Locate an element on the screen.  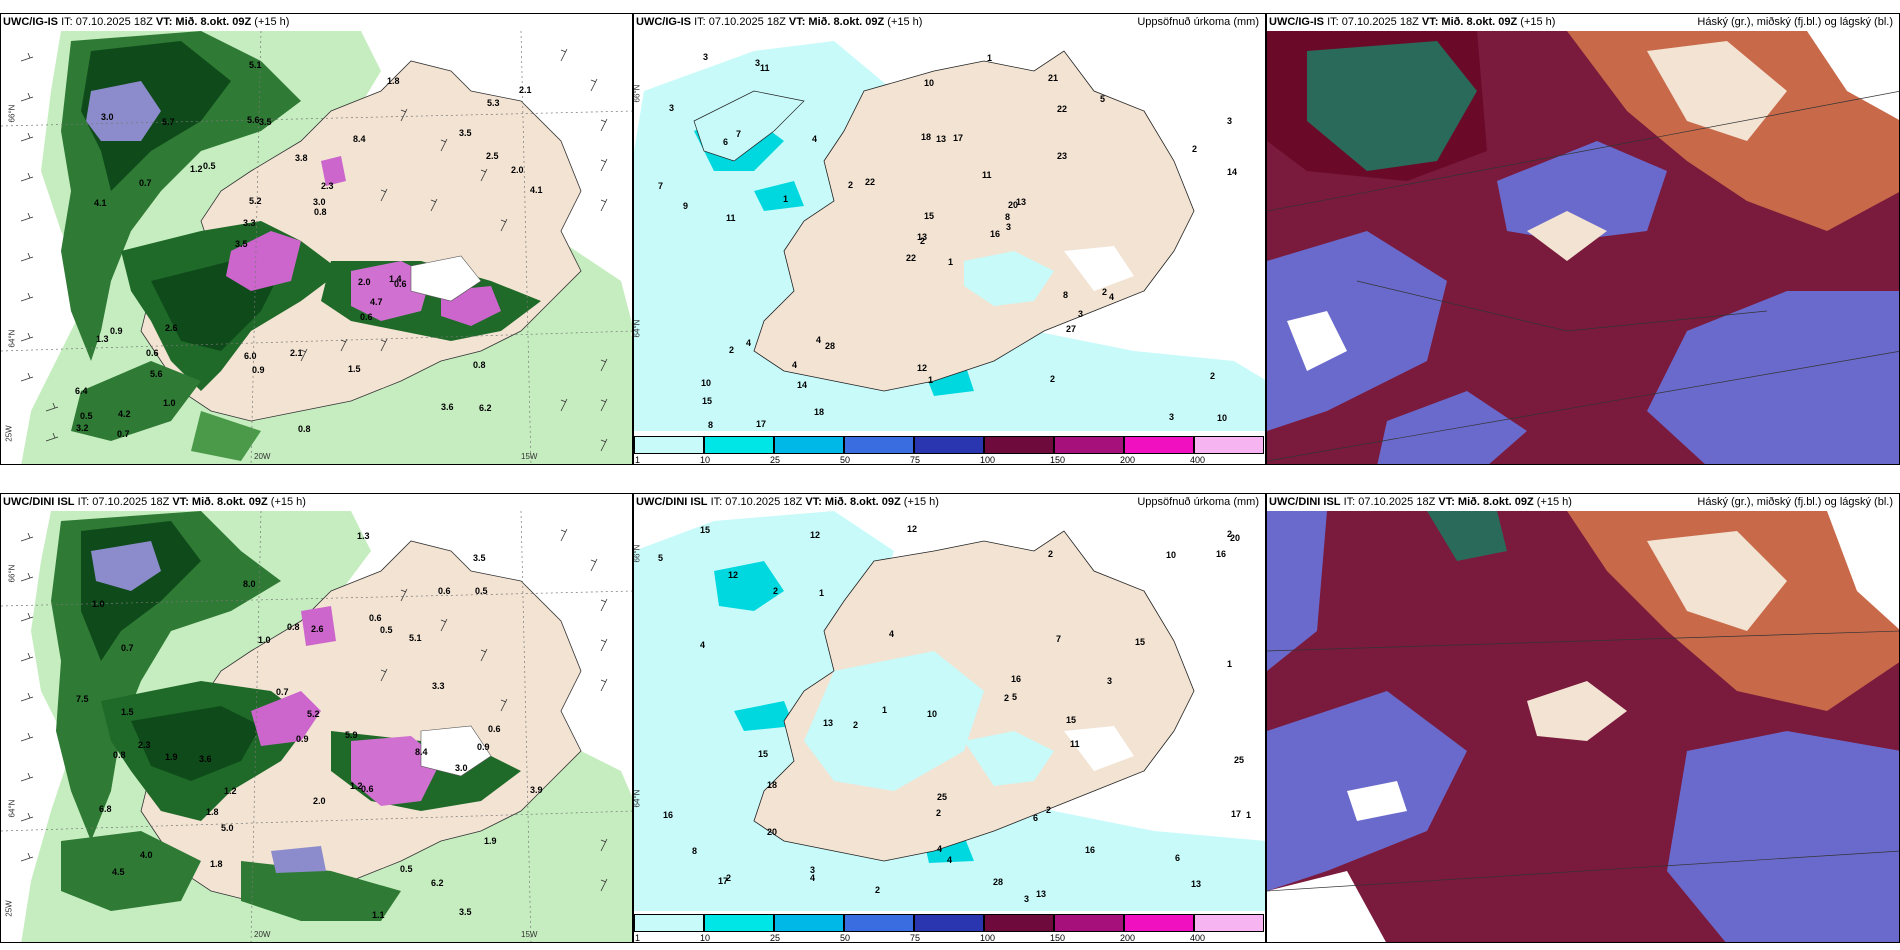
map-value-label: 2.3 is located at coordinates (144, 745).